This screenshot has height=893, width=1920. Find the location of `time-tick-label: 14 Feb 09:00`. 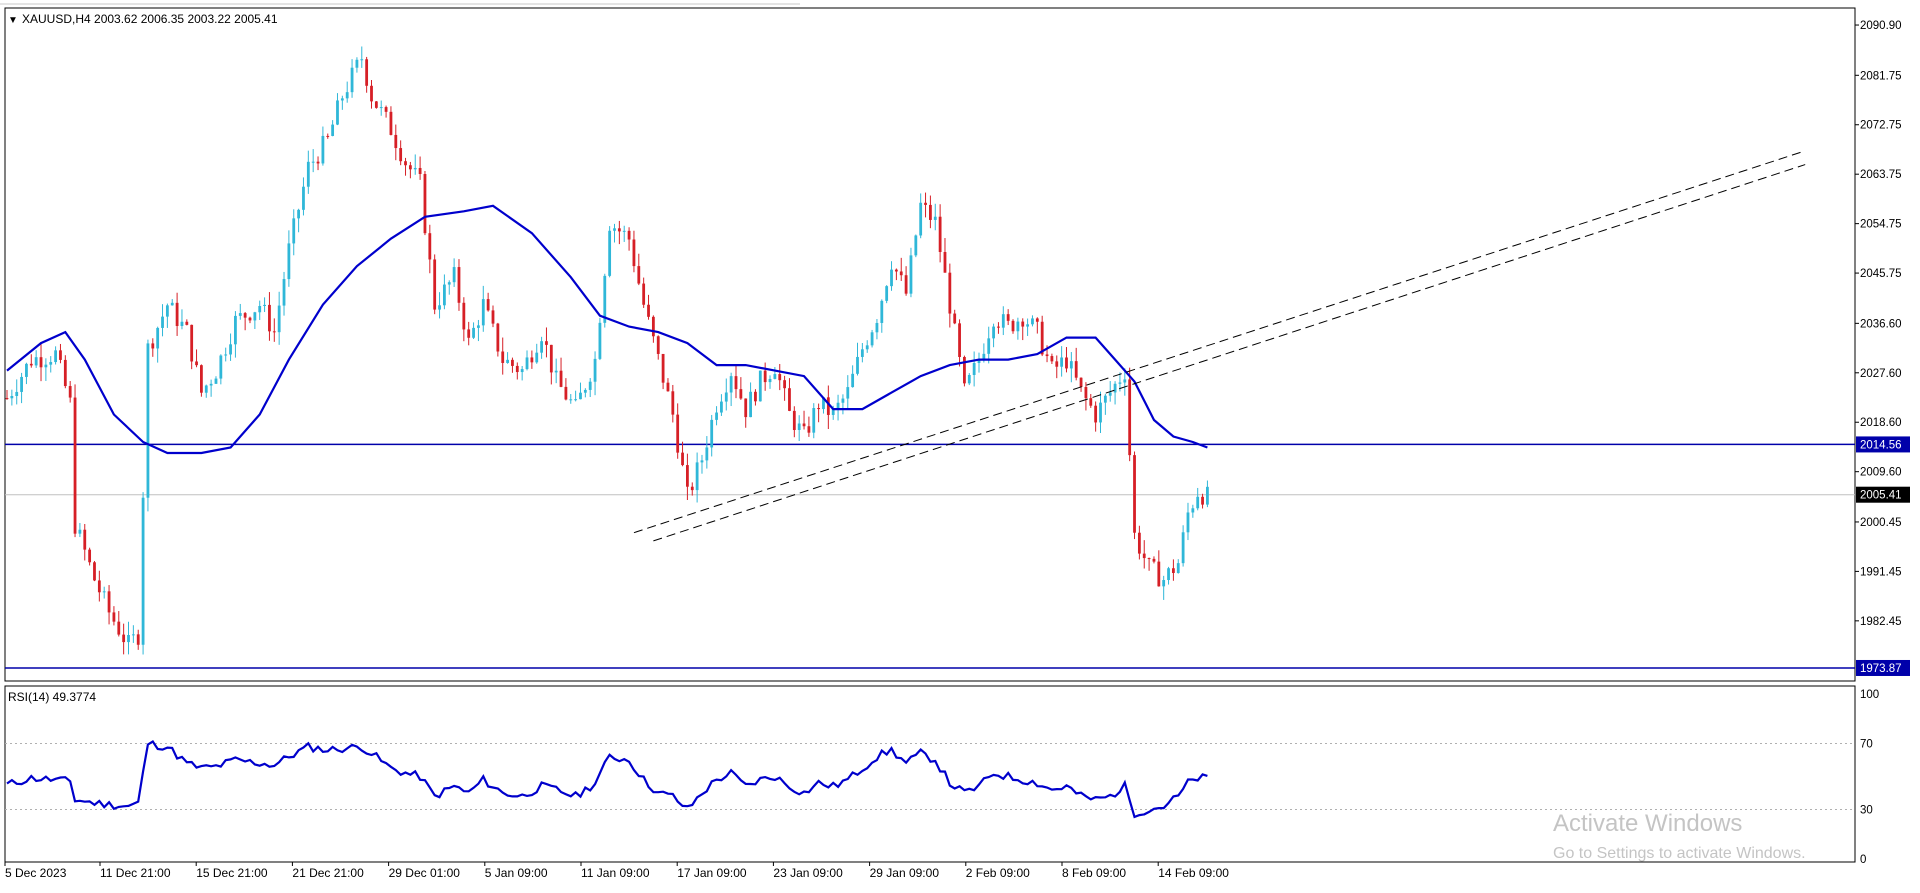

time-tick-label: 14 Feb 09:00 is located at coordinates (1193, 873).